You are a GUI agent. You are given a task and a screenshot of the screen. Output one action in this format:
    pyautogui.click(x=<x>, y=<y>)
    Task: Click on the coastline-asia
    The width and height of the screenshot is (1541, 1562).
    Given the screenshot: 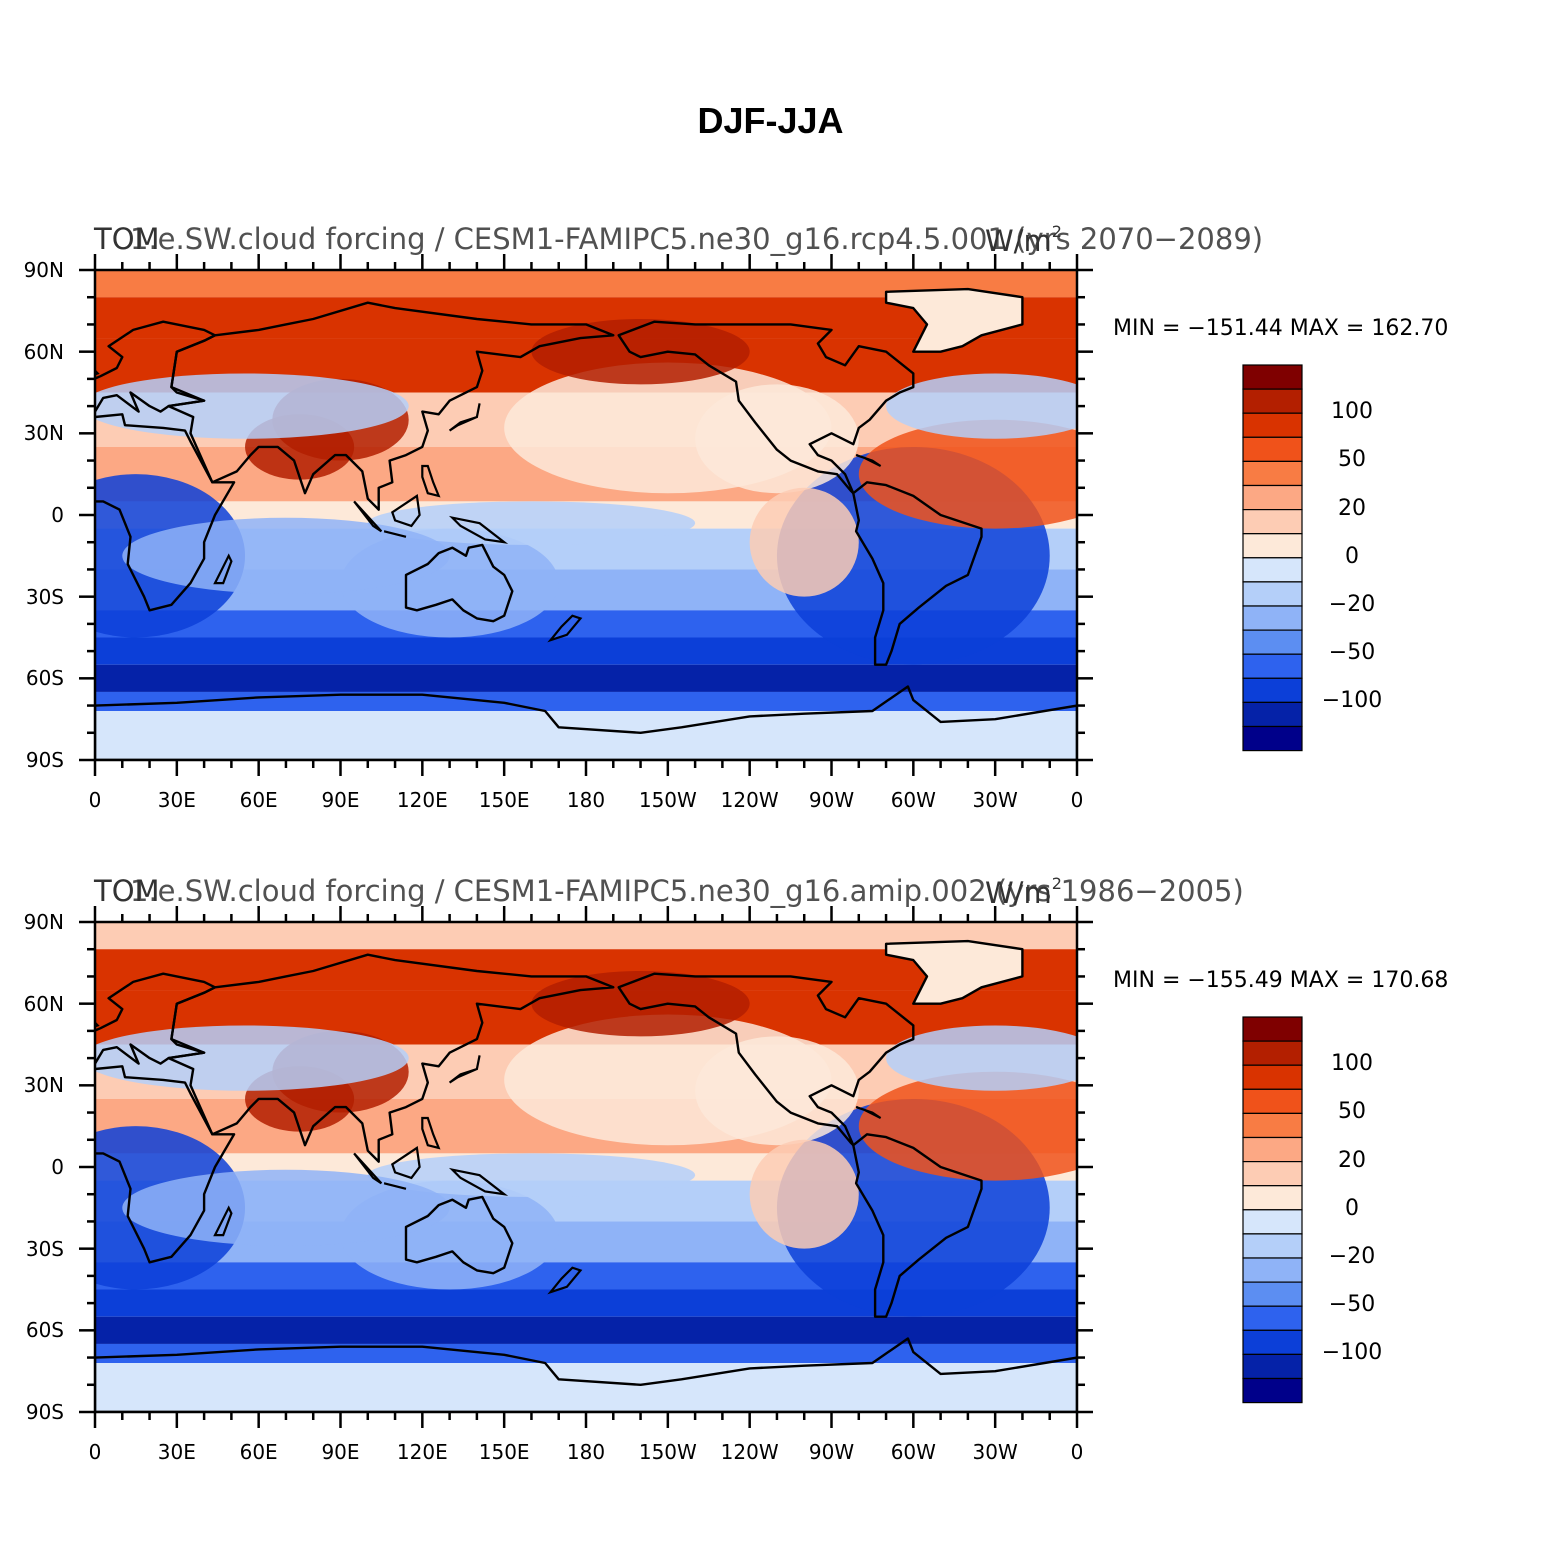 What is the action you would take?
    pyautogui.click(x=391, y=1058)
    